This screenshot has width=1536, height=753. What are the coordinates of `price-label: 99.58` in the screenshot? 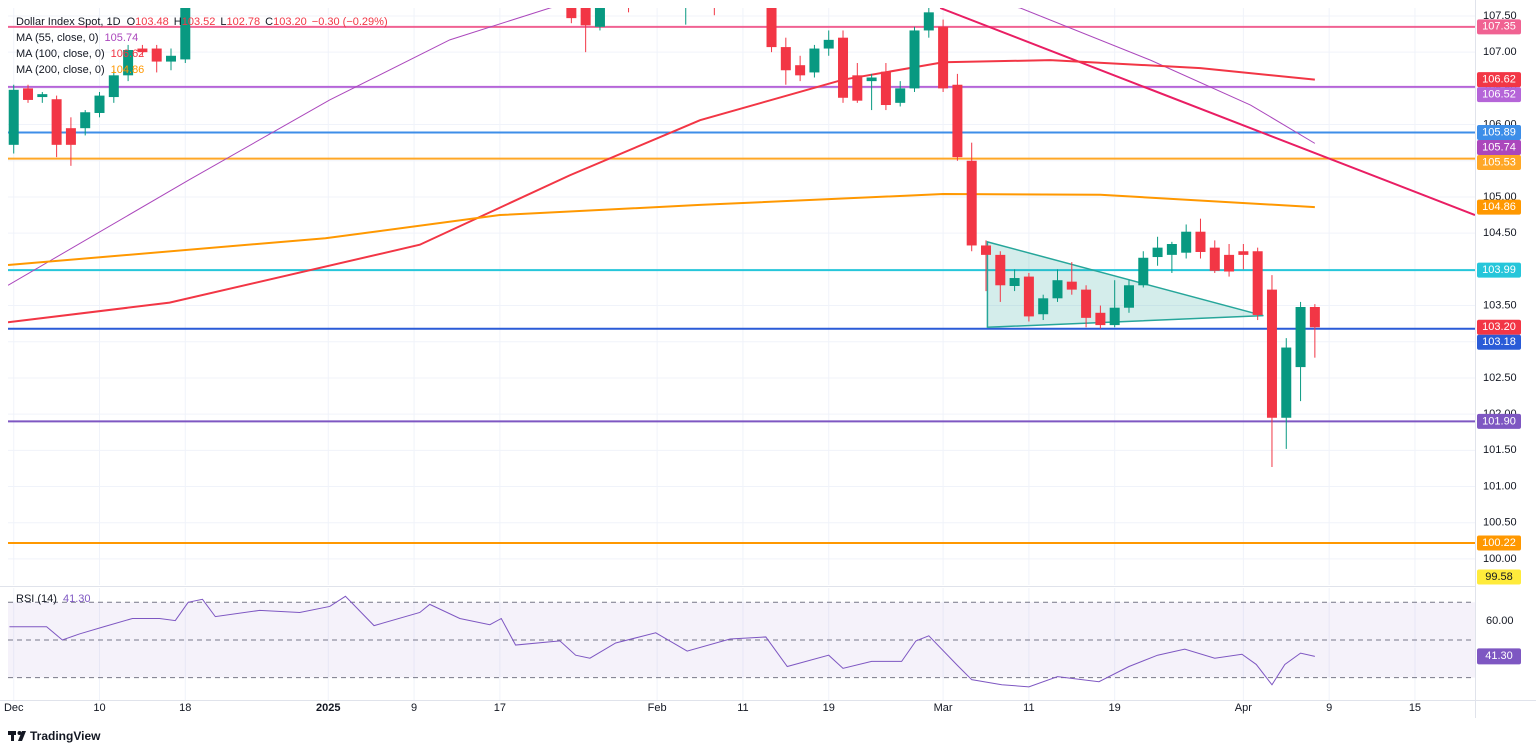 It's located at (1499, 577).